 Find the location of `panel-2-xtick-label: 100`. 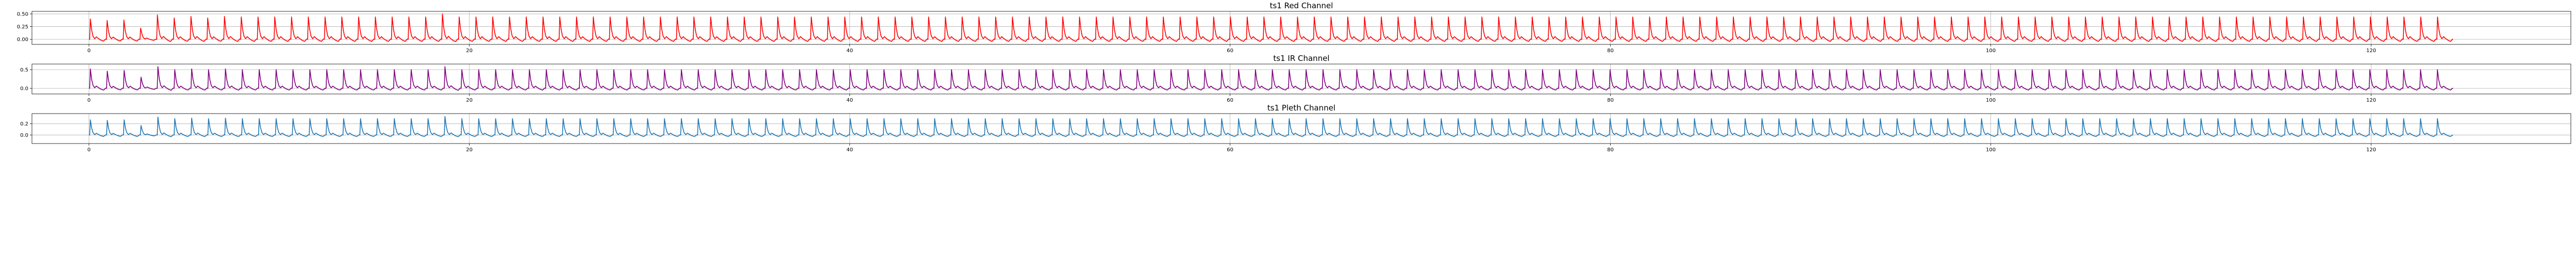

panel-2-xtick-label: 100 is located at coordinates (1991, 100).